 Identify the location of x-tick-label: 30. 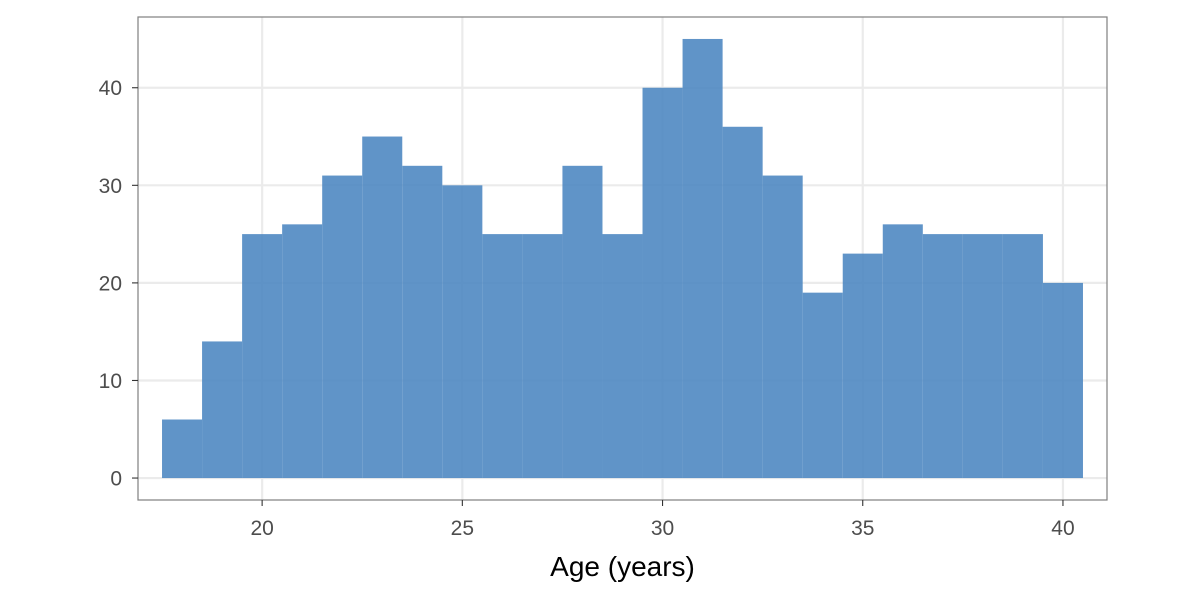
(662, 528).